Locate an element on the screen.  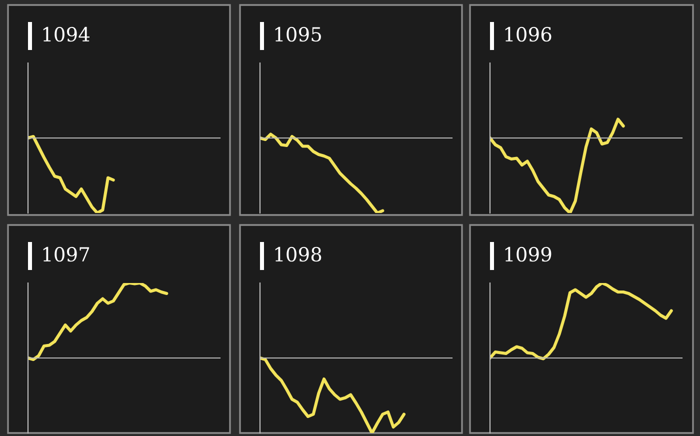
chart-title: 1097 is located at coordinates (66, 254).